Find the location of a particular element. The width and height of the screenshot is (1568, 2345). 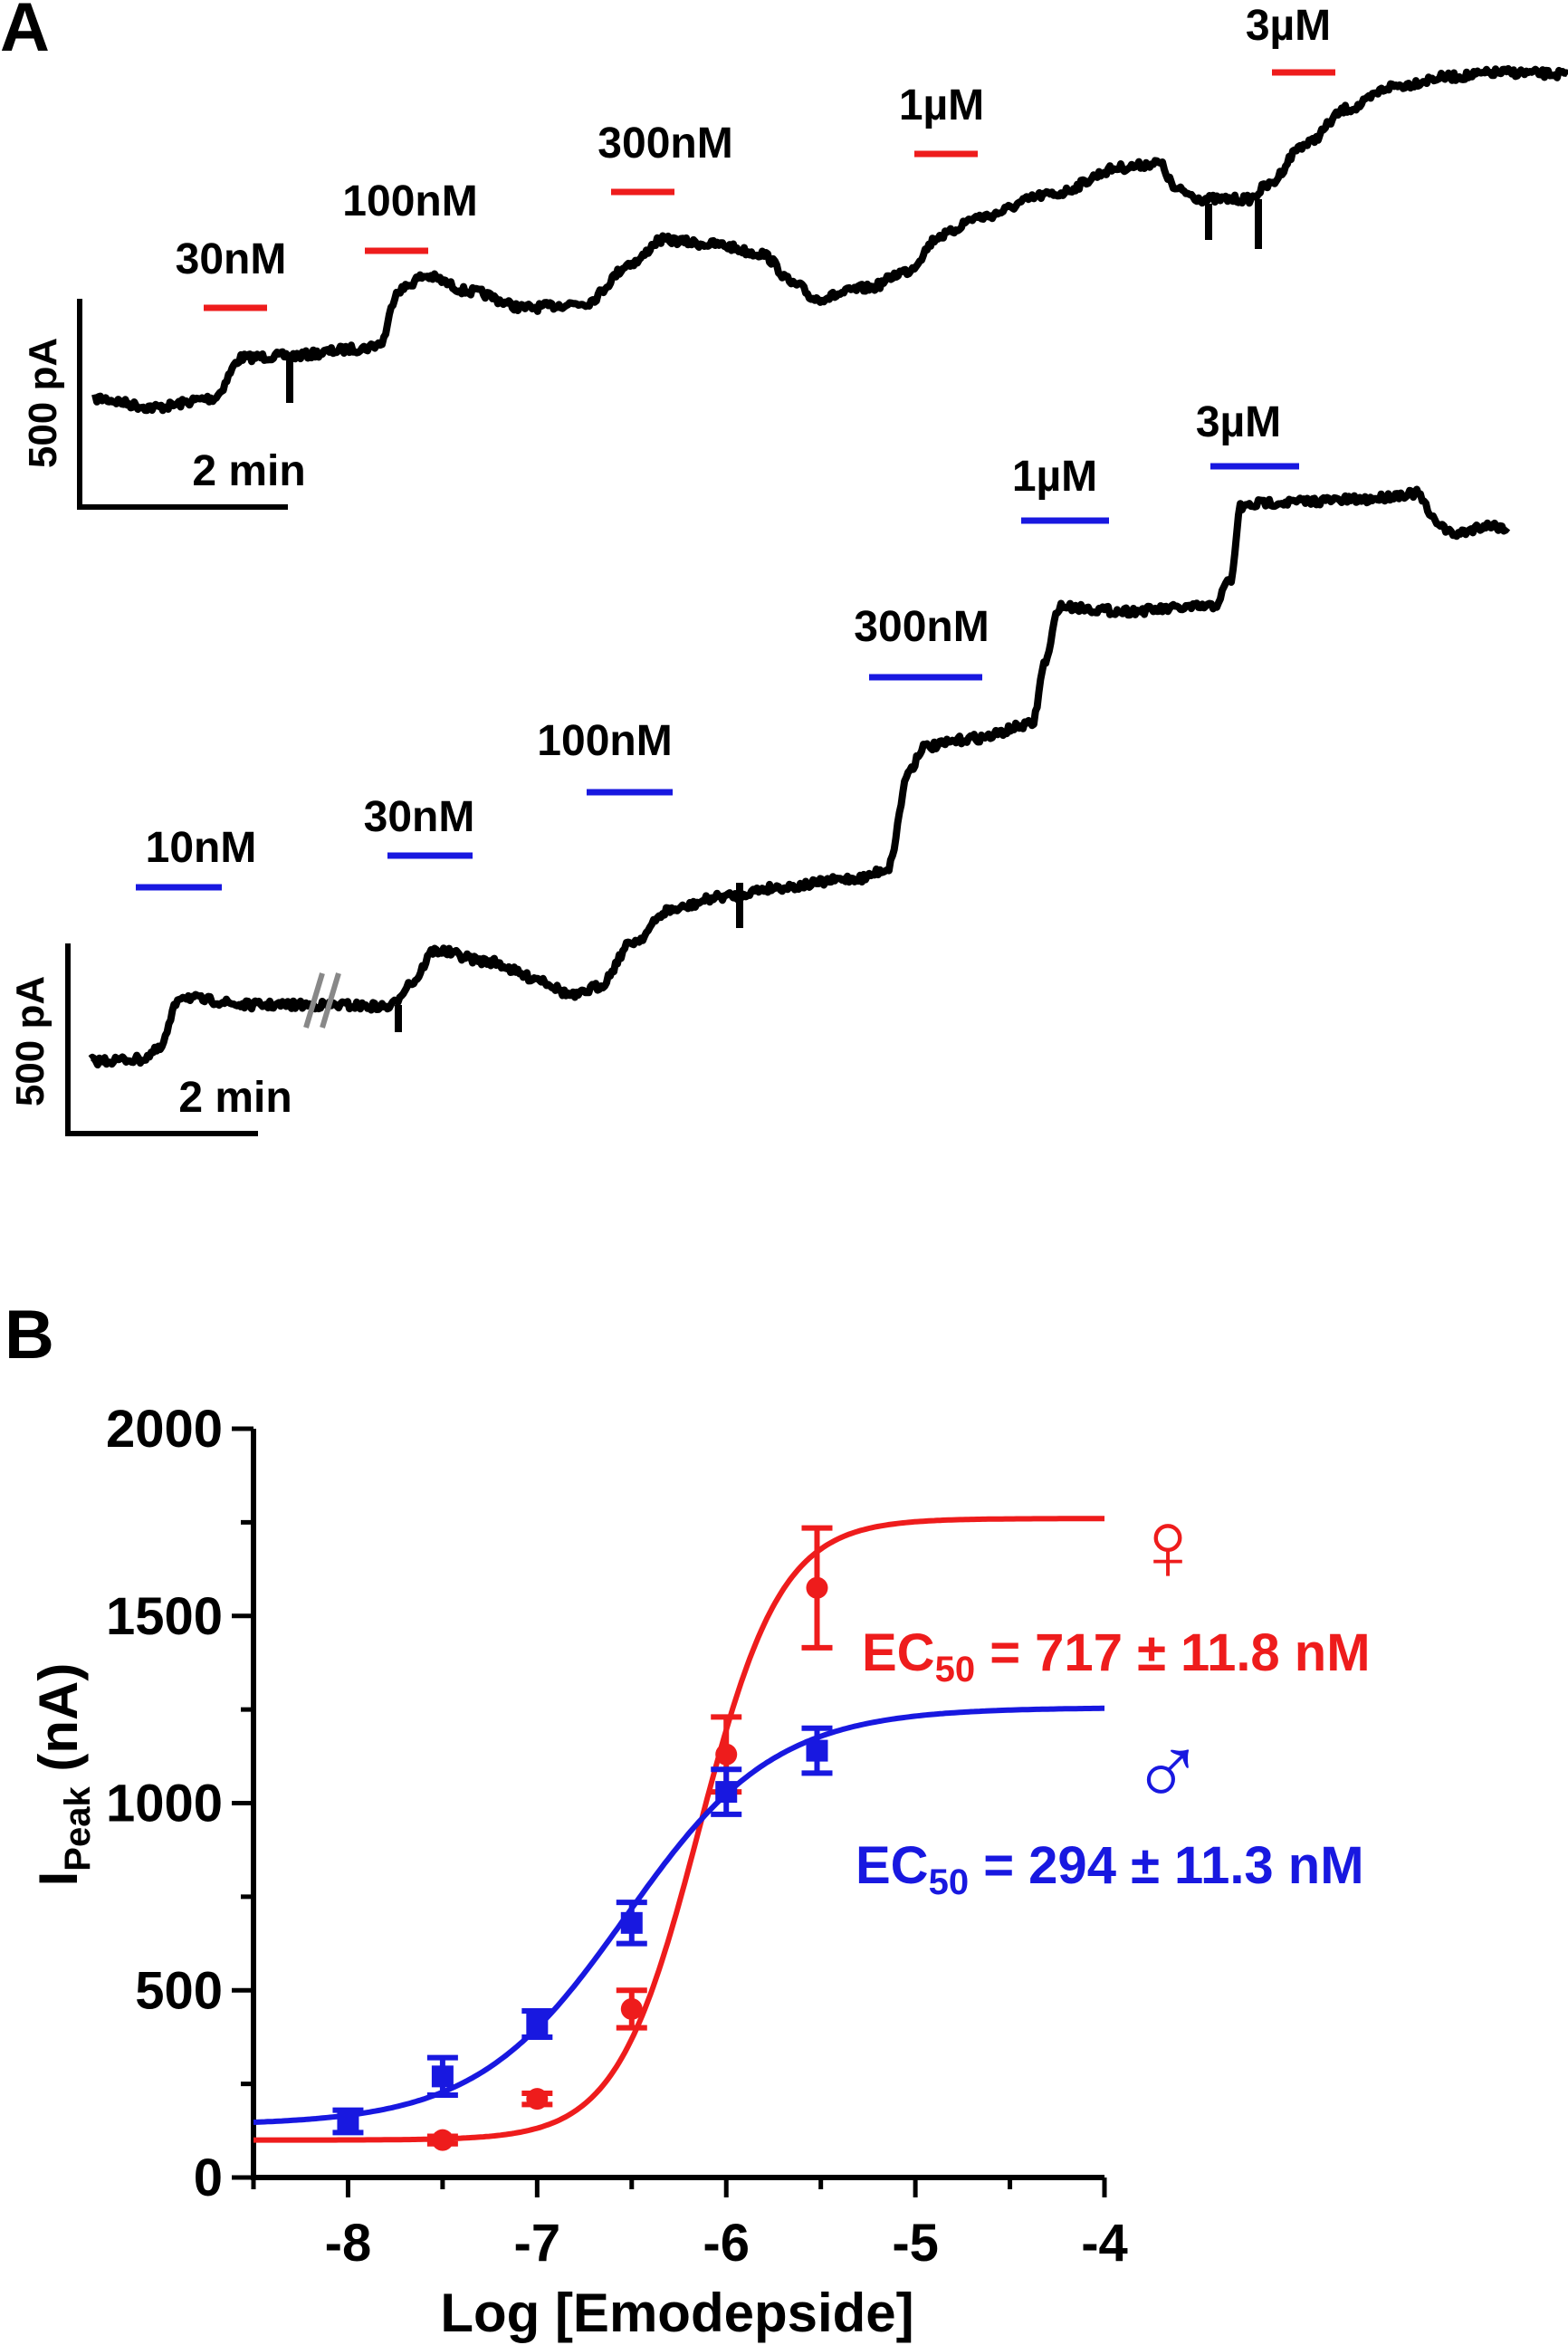

female-scale-y-label: 500 pA is located at coordinates (43, 403).